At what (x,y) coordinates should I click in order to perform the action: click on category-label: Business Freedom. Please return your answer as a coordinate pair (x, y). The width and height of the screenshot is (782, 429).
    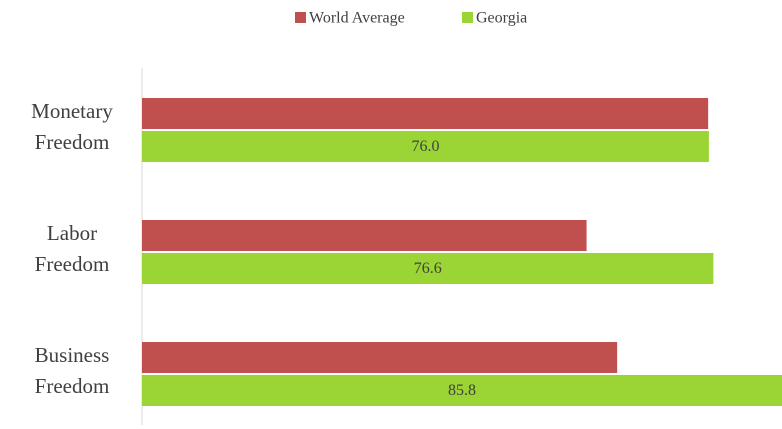
    Looking at the image, I should click on (72, 370).